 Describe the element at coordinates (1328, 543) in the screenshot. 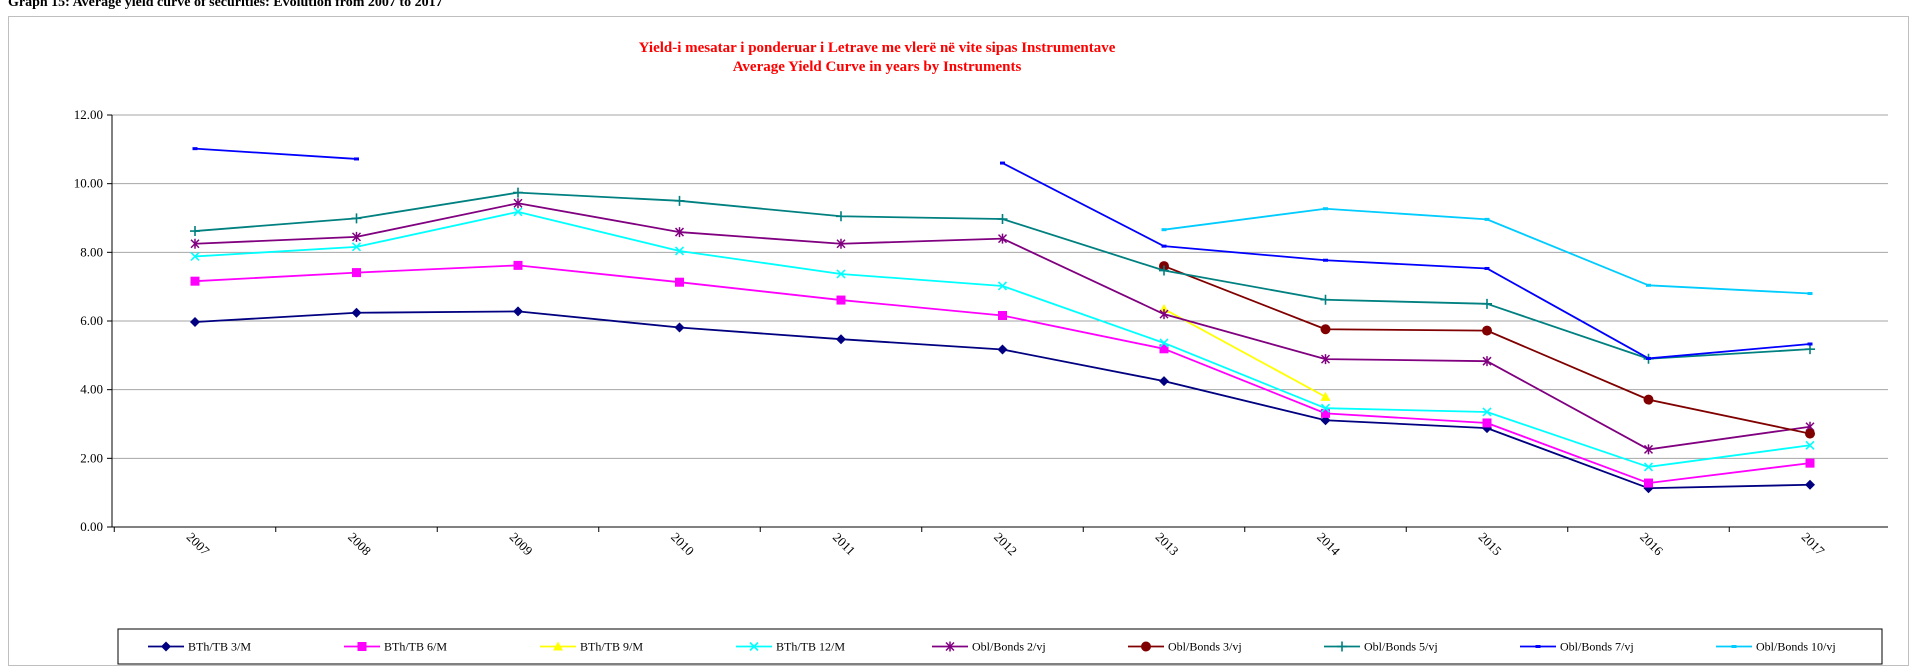

I see `x-tick-label: 2014` at that location.